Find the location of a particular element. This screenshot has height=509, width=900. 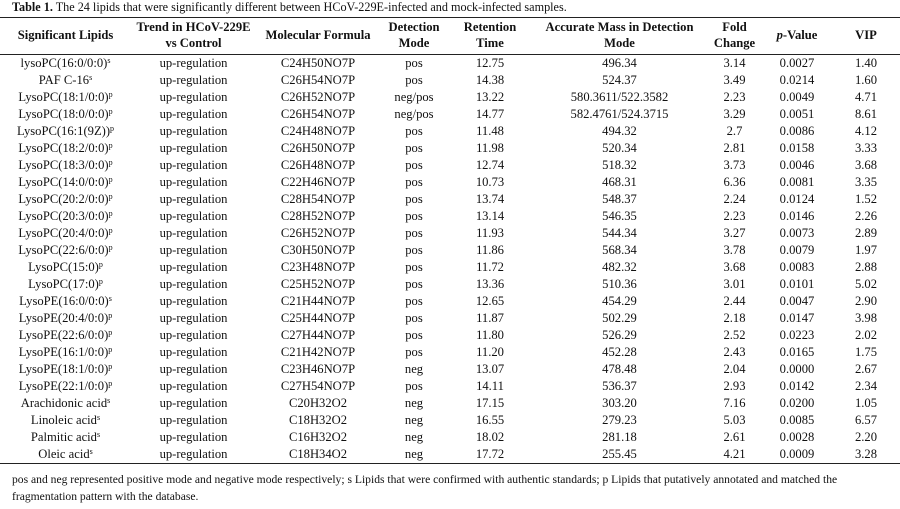

header-p-value: p-Value is located at coordinates (797, 36).